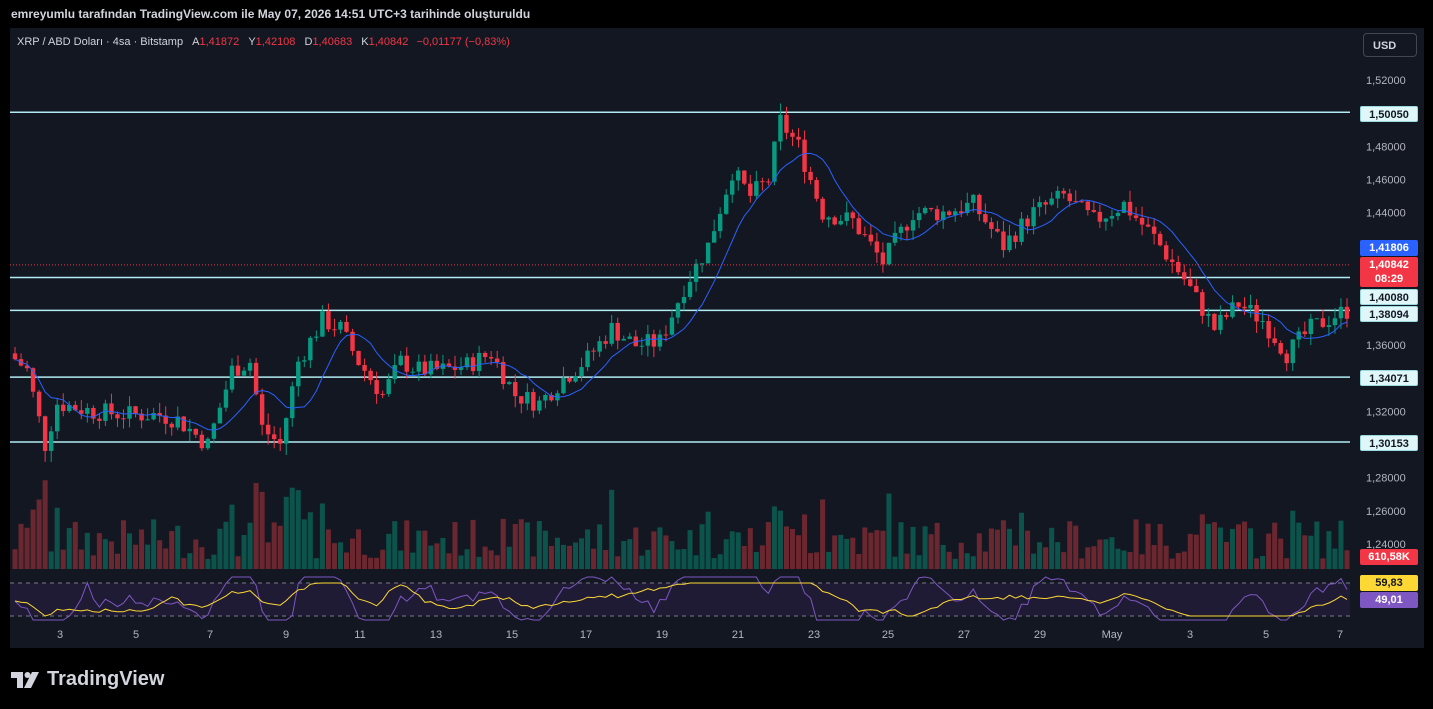 The height and width of the screenshot is (709, 1433). What do you see at coordinates (680, 598) in the screenshot?
I see `rsi-pane` at bounding box center [680, 598].